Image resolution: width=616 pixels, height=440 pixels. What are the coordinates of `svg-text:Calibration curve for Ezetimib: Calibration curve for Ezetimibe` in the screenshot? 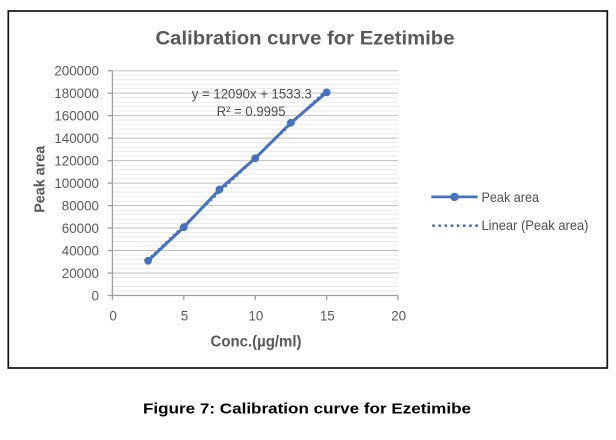 It's located at (305, 39).